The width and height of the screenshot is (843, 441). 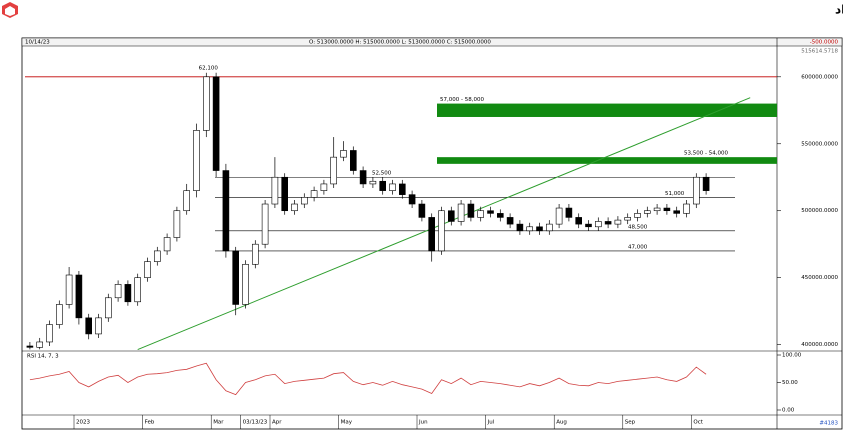 I want to click on logo, so click(x=10, y=10).